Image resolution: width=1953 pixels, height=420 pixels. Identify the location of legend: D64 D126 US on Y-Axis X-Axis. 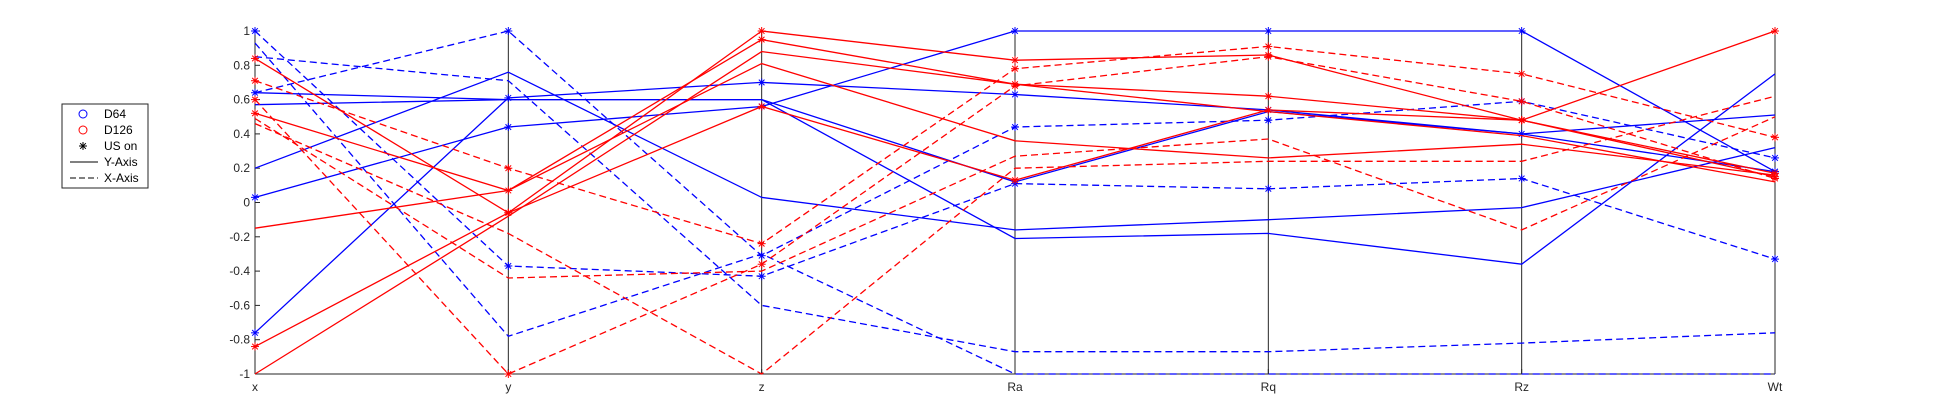
(105, 146).